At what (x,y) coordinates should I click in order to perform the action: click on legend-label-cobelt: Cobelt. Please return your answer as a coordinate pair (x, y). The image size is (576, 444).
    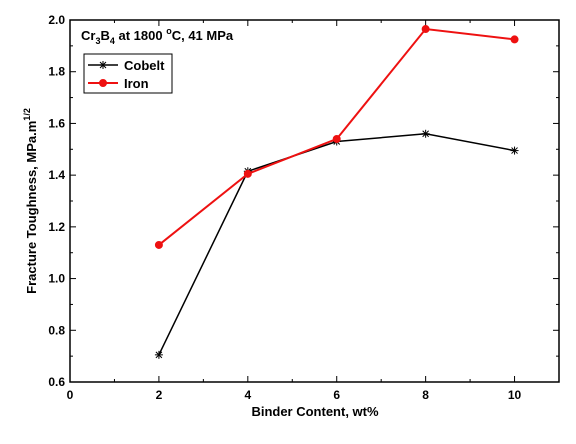
    Looking at the image, I should click on (144, 65).